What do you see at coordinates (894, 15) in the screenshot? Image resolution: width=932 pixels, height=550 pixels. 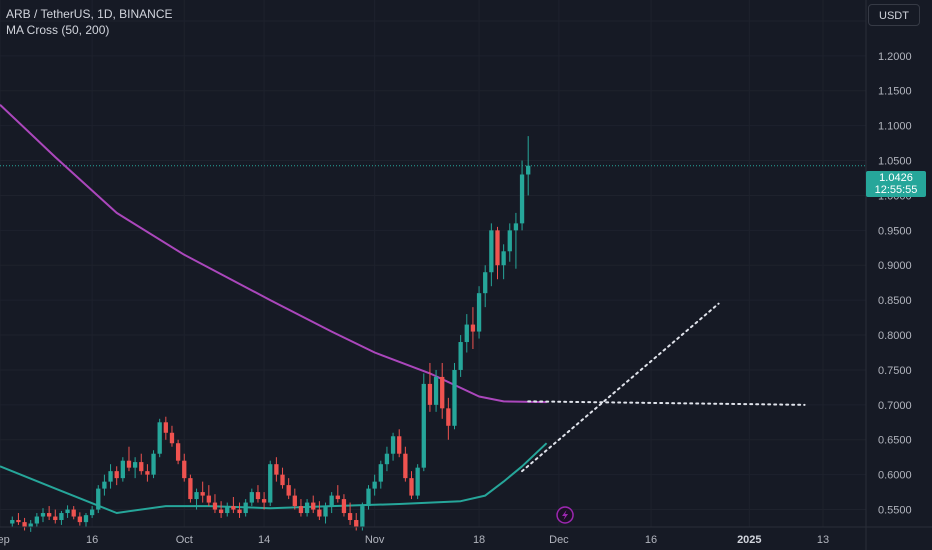 I see `currency-button: USDT` at bounding box center [894, 15].